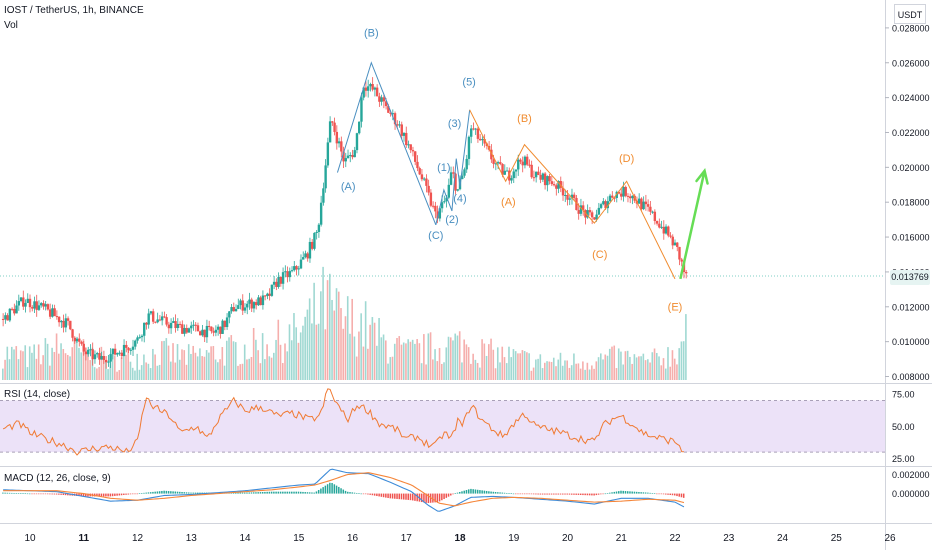 The image size is (932, 550). Describe the element at coordinates (83, 538) in the screenshot. I see `time-tick-label: 11` at that location.